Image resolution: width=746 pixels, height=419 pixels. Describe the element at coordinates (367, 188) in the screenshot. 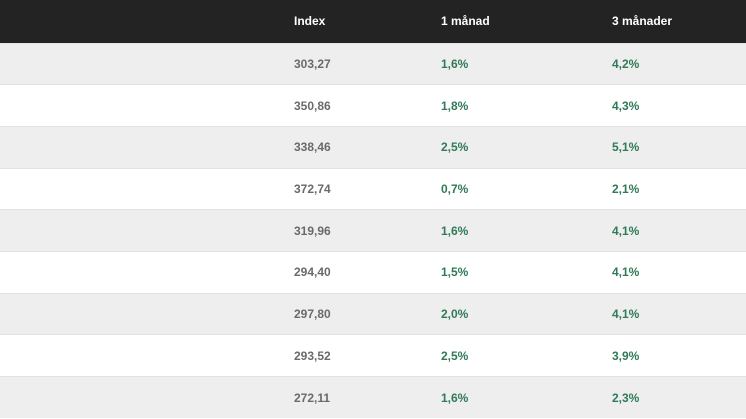

I see `index-value: 372,74` at that location.